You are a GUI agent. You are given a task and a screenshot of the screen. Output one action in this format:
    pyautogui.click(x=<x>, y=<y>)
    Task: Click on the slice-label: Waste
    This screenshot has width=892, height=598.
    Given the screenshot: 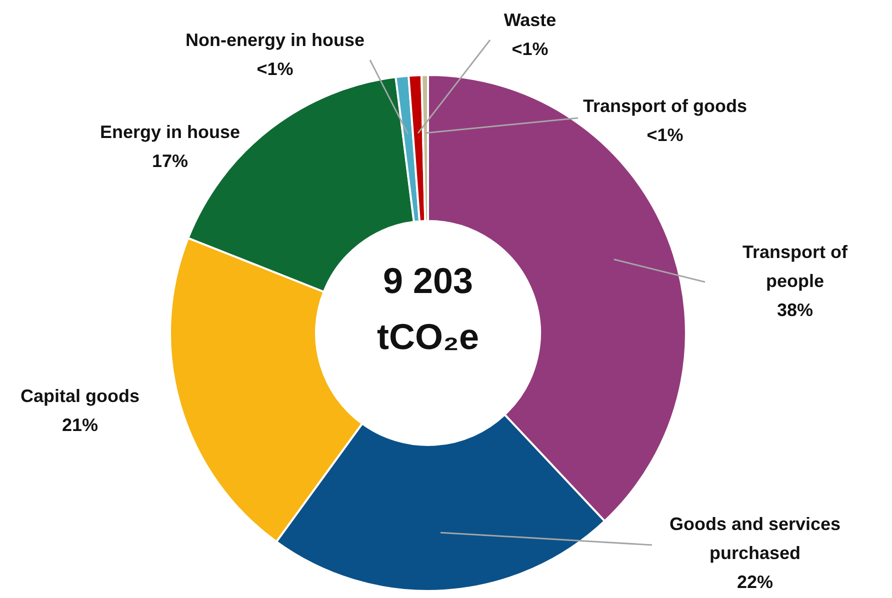 What is the action you would take?
    pyautogui.click(x=530, y=20)
    